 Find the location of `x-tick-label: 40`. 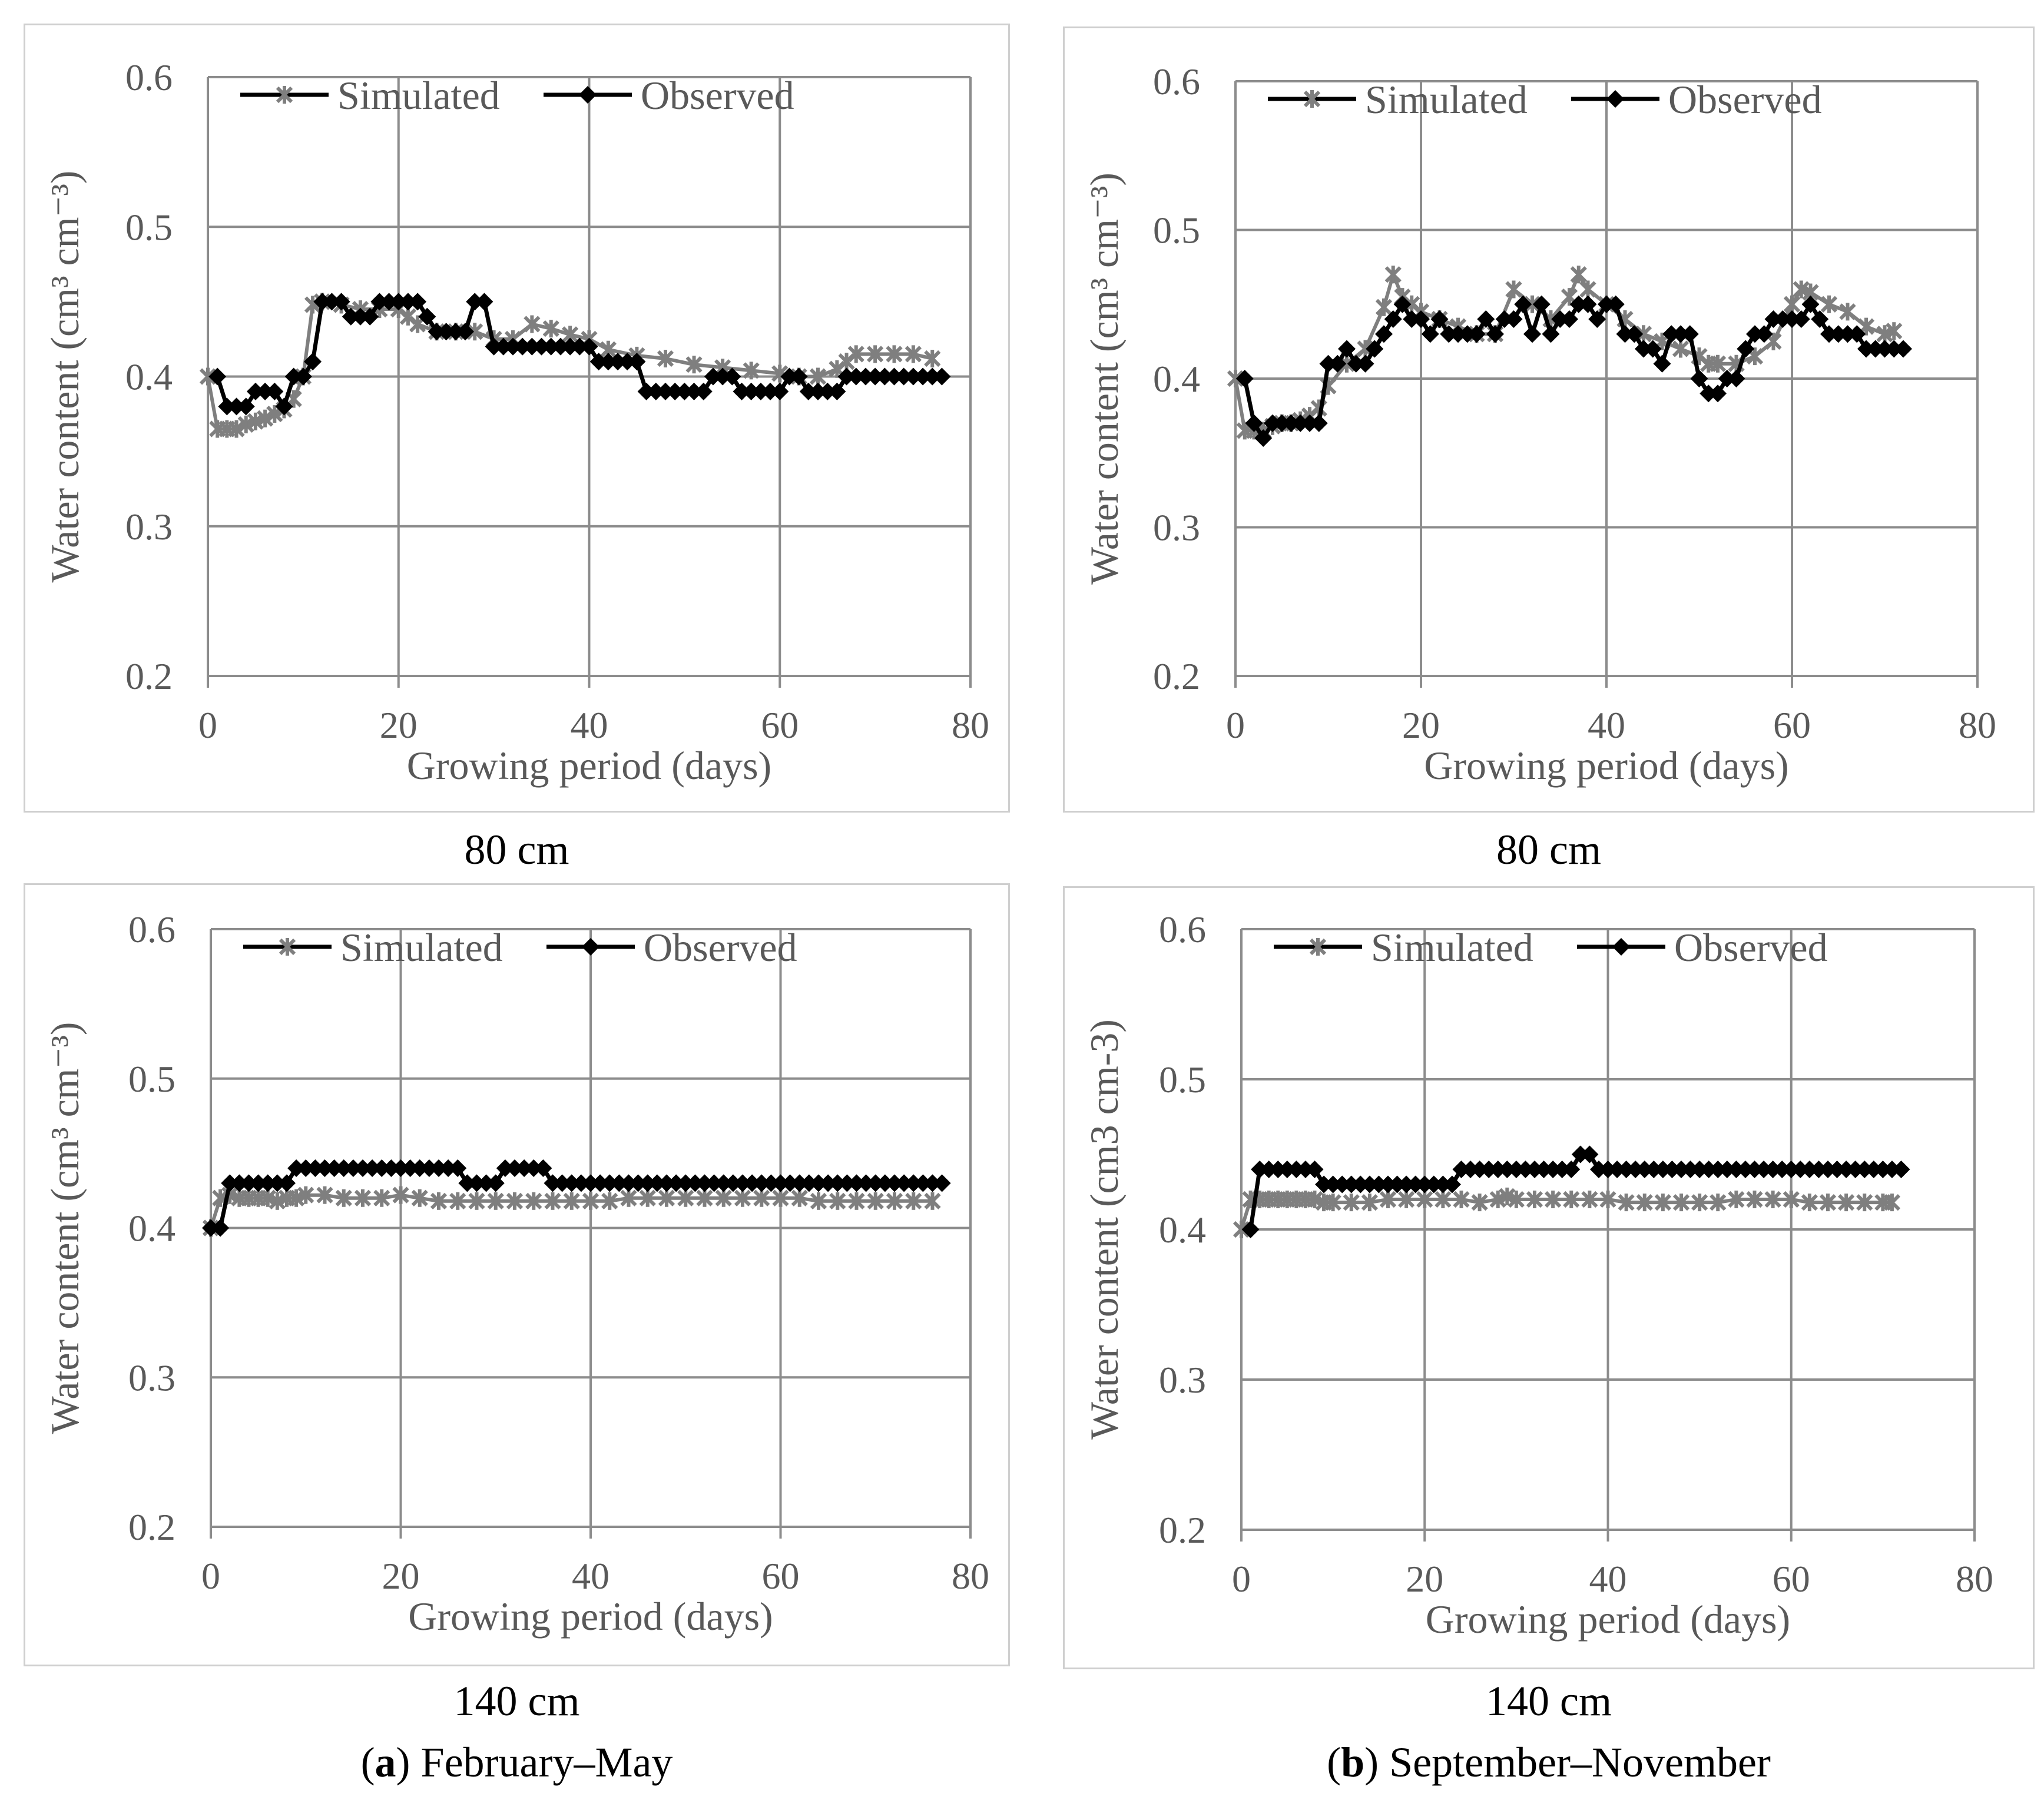

x-tick-label: 40 is located at coordinates (1606, 725).